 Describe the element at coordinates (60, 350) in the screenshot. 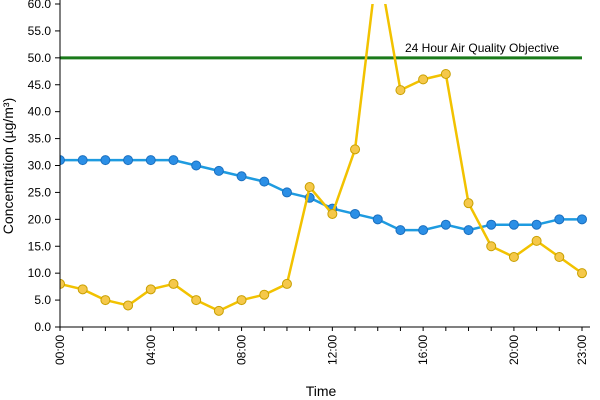

I see `x-tick-label: 00:00` at that location.